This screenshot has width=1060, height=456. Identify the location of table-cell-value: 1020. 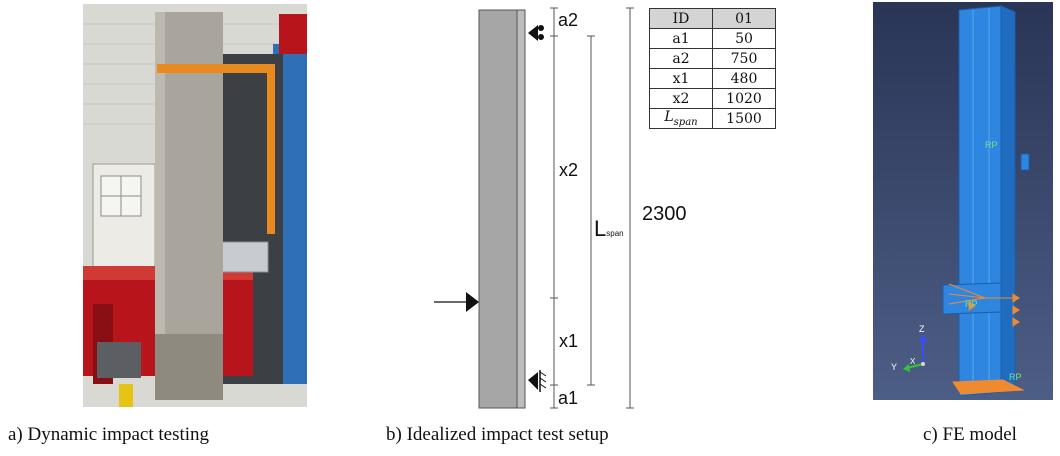
(744, 98).